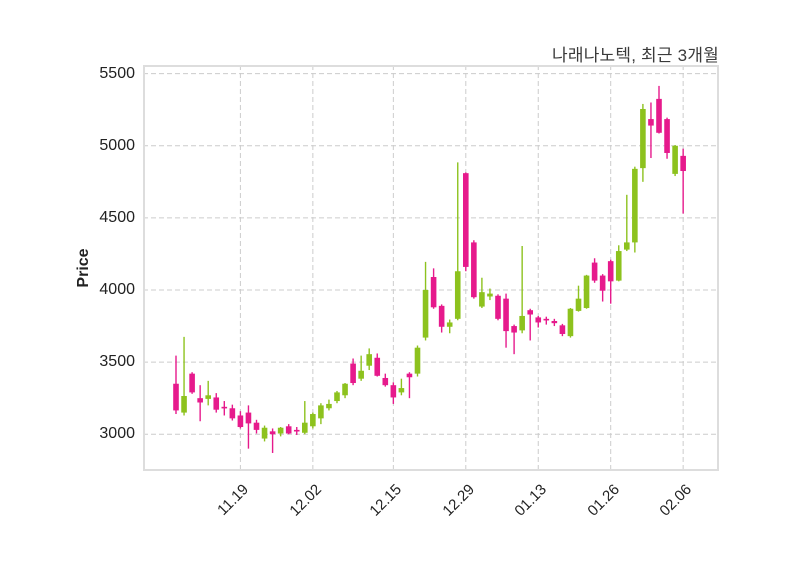 This screenshot has width=800, height=575. What do you see at coordinates (233, 500) in the screenshot?
I see `x-tick-label: 11.19` at bounding box center [233, 500].